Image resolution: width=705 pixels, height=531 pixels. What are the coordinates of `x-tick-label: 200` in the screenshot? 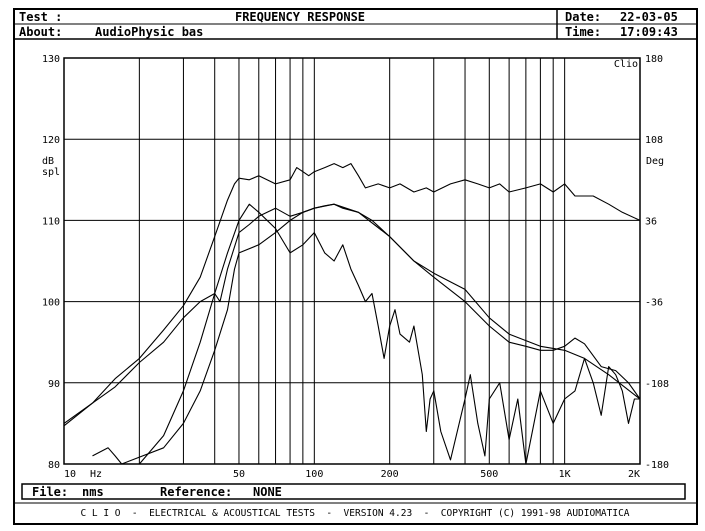 It's located at (390, 474).